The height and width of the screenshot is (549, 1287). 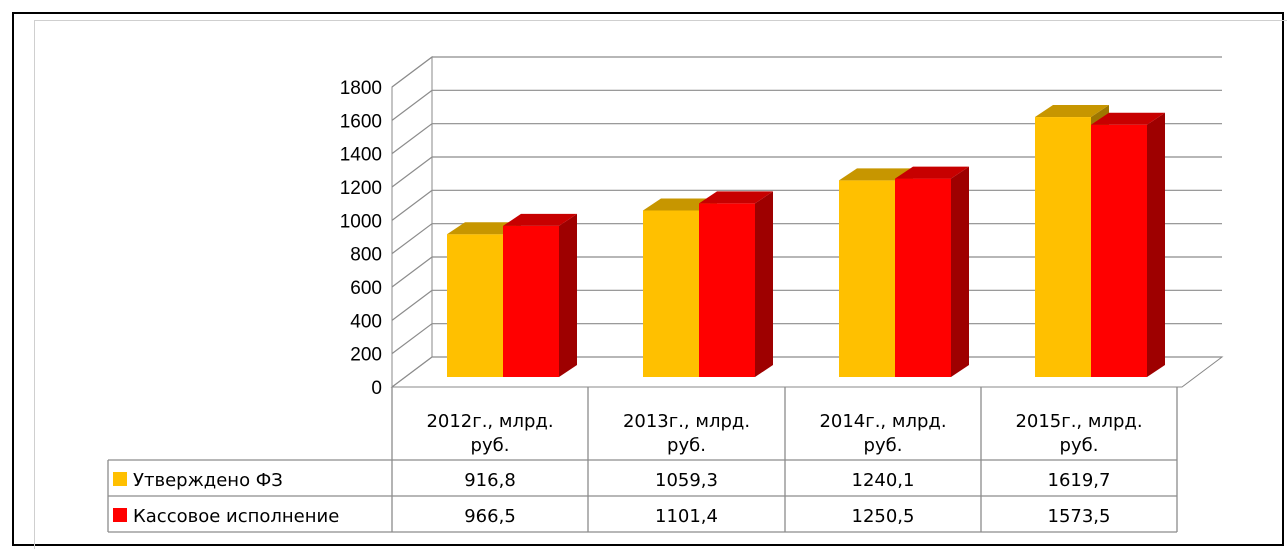 What do you see at coordinates (490, 480) in the screenshot?
I see `data-label: 916,8` at bounding box center [490, 480].